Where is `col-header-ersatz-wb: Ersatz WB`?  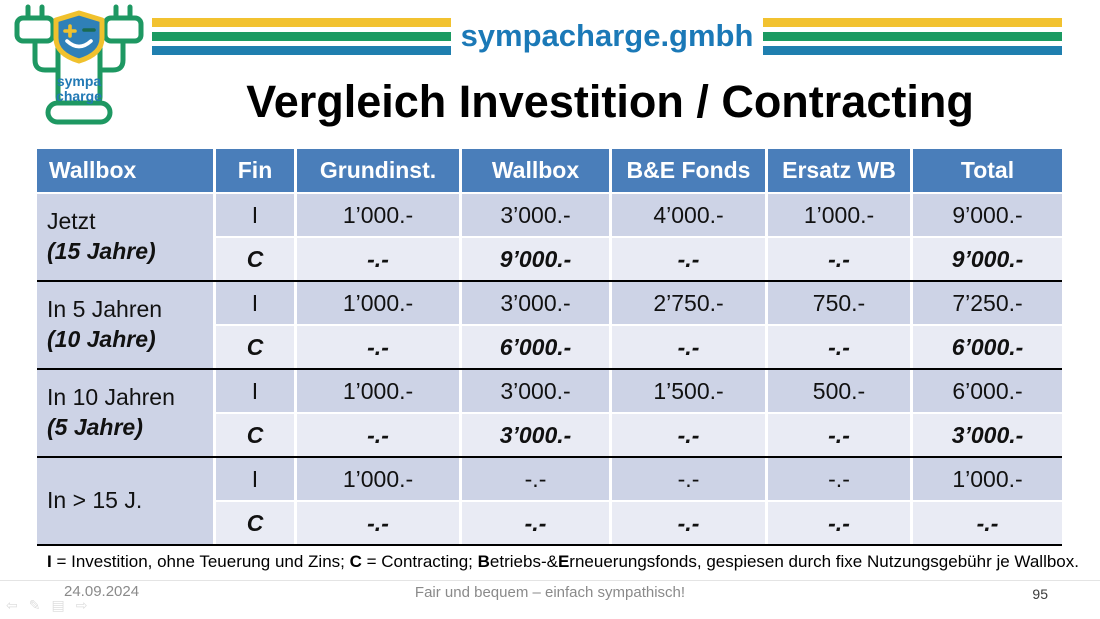
col-header-ersatz-wb: Ersatz WB is located at coordinates (839, 170).